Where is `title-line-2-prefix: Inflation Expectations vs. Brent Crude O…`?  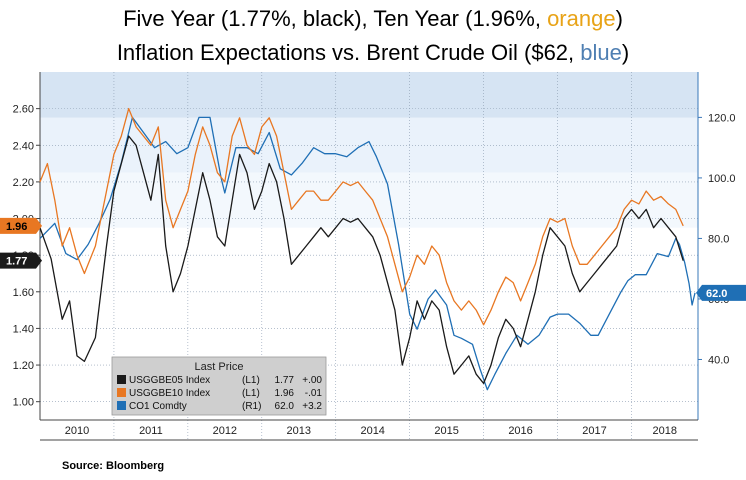
title-line-2-prefix: Inflation Expectations vs. Brent Crude O… is located at coordinates (348, 52).